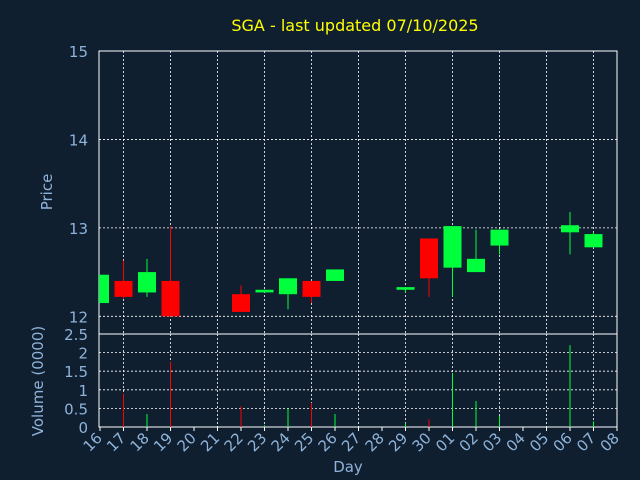  I want to click on x-tick-label: 24, so click(281, 442).